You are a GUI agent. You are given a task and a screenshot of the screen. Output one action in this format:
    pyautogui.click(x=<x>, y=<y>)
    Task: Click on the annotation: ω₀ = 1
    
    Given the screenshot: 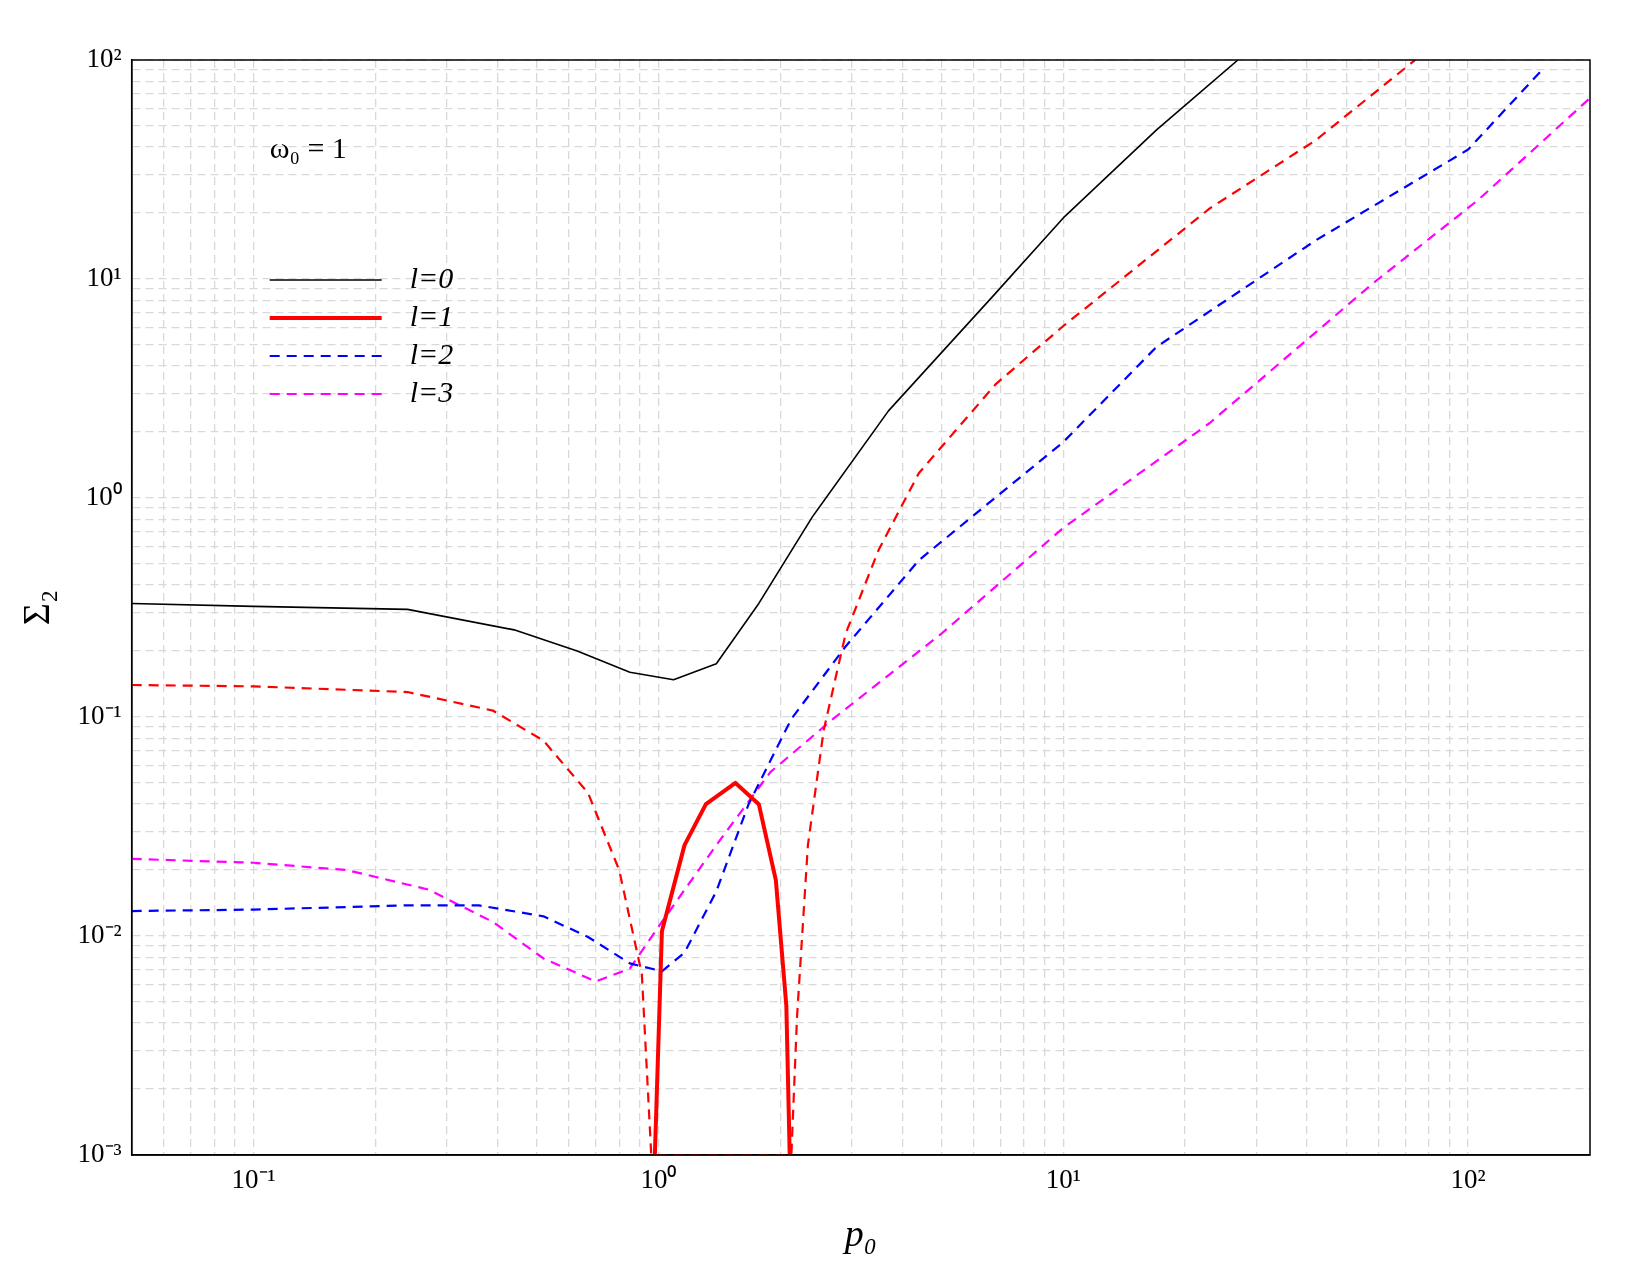 What is the action you would take?
    pyautogui.click(x=308, y=147)
    